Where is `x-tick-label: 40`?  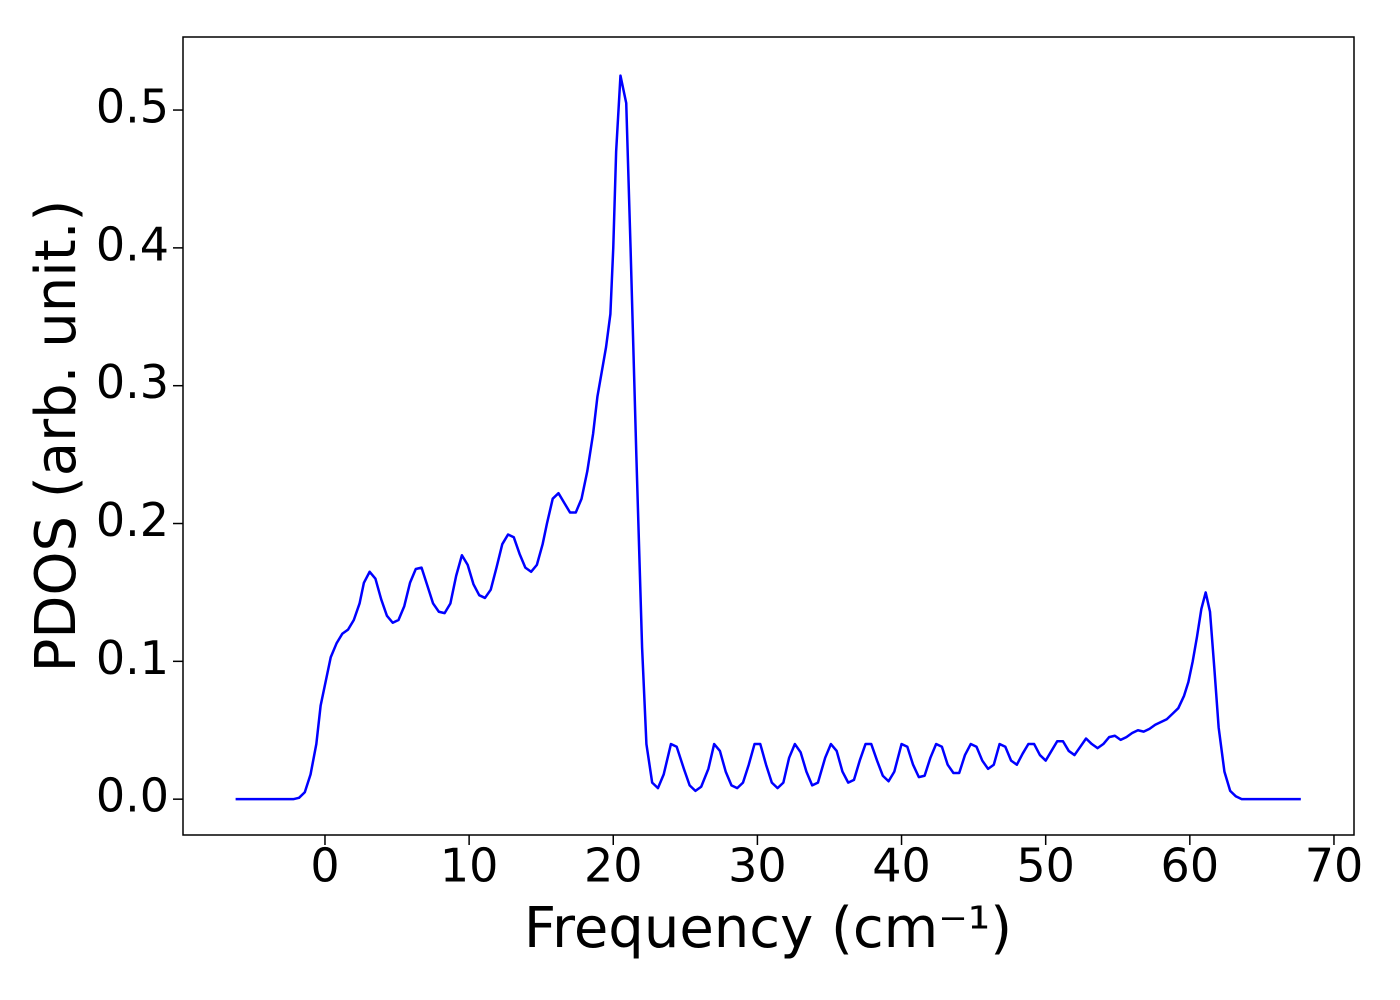 x-tick-label: 40 is located at coordinates (901, 866).